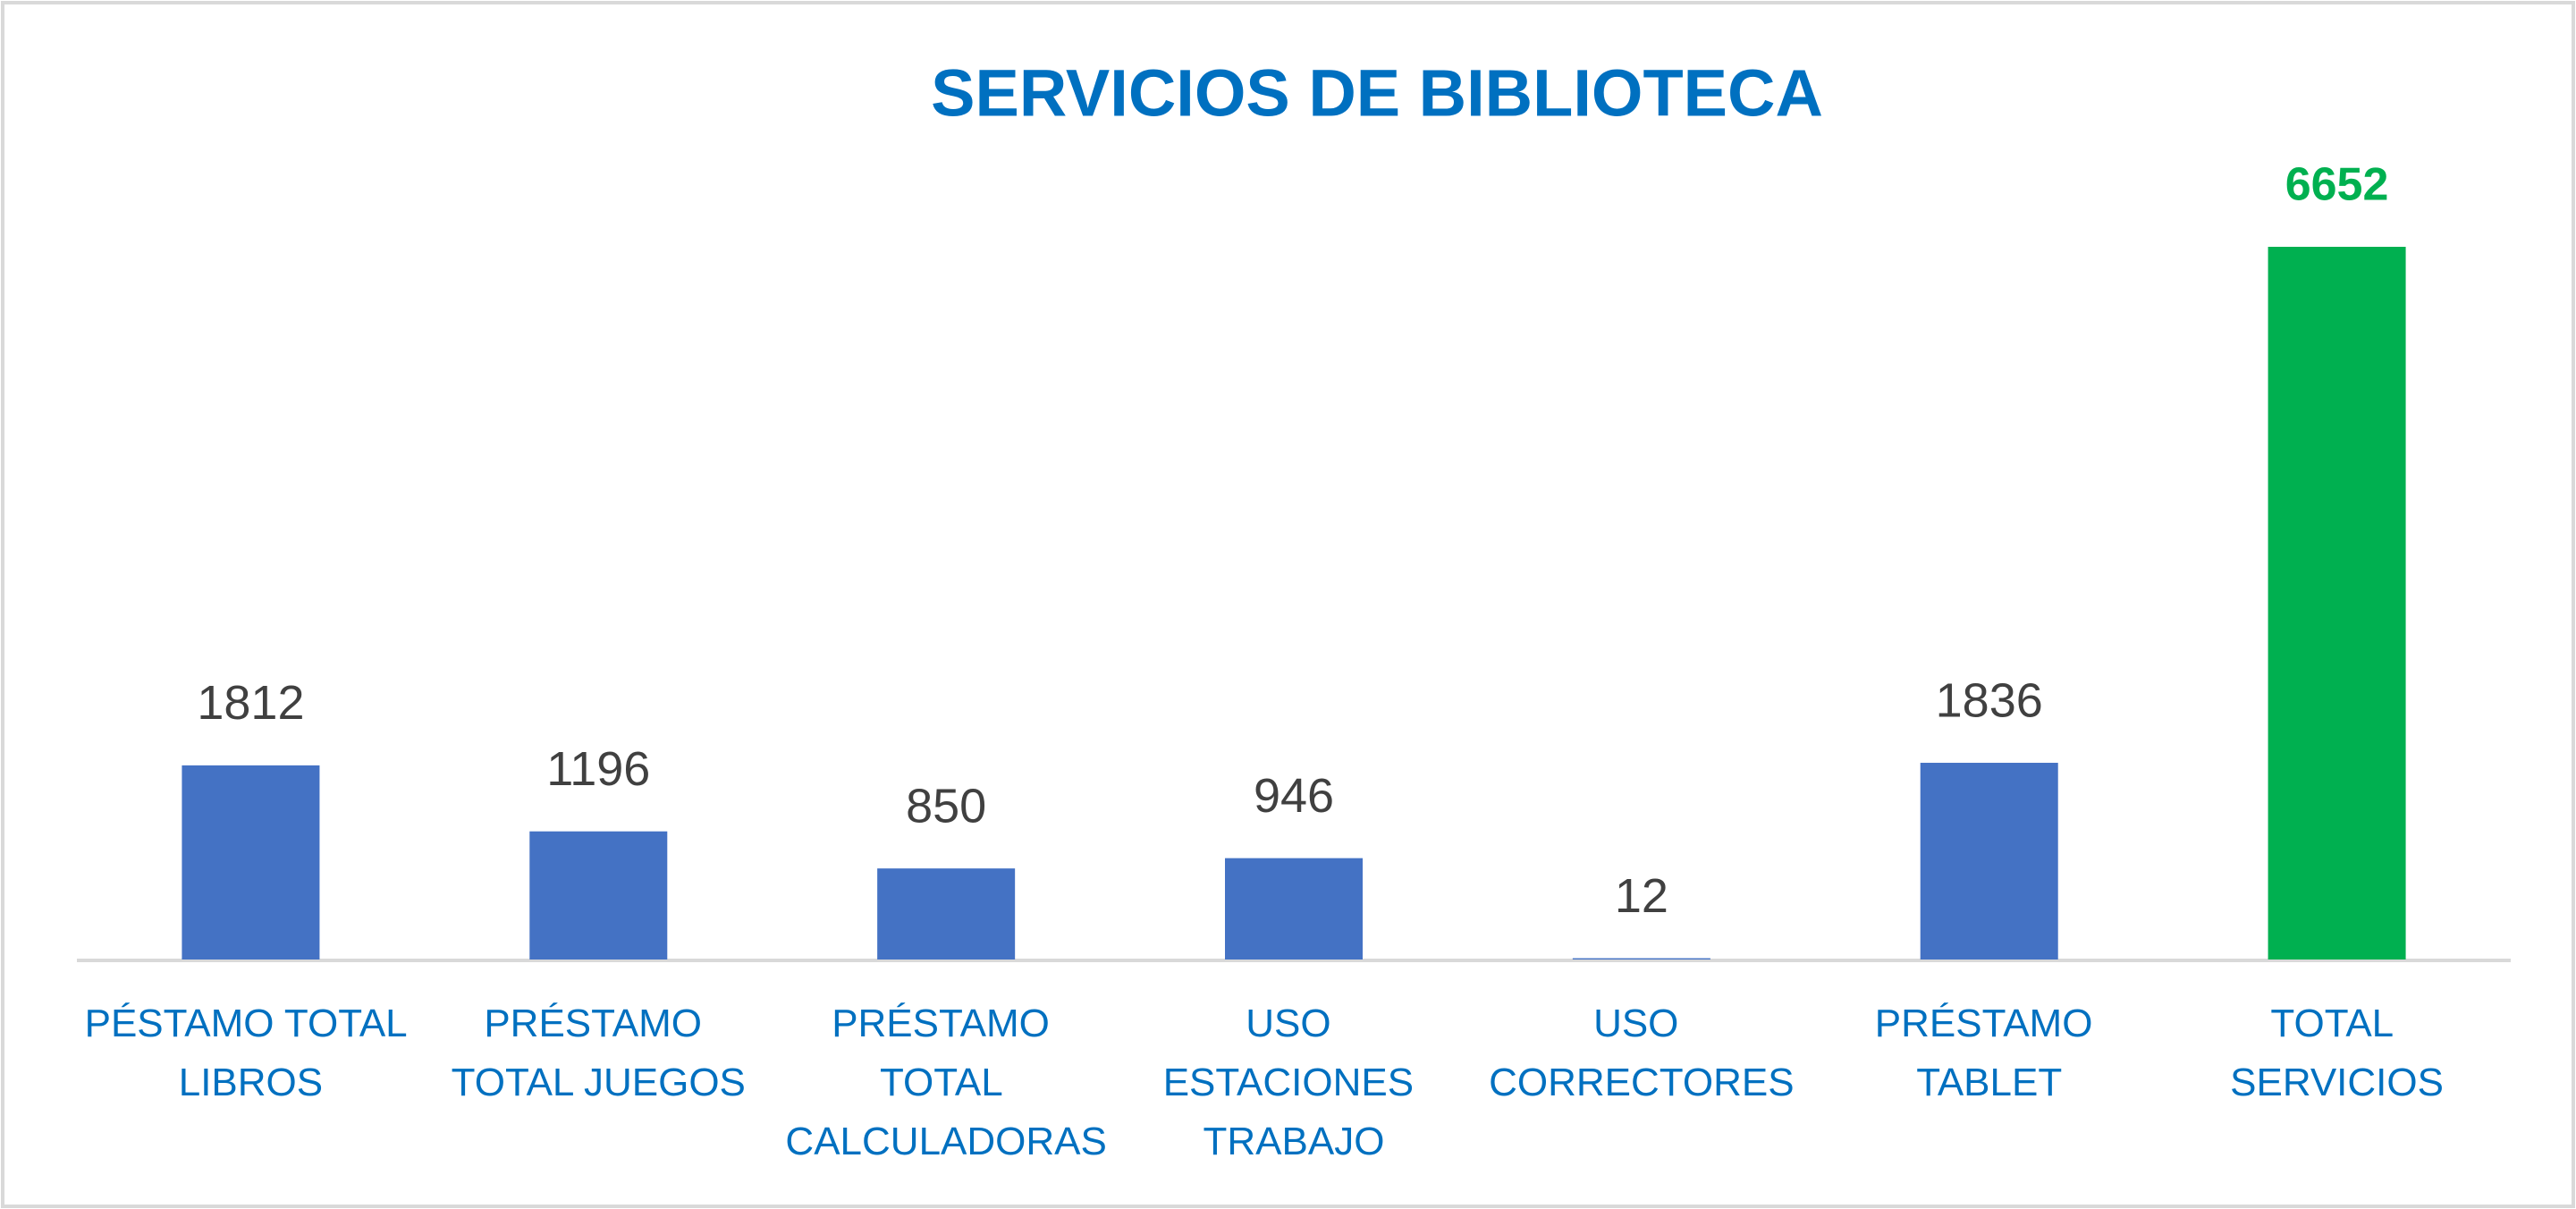  I want to click on x-tick-label-line: LIBROS, so click(251, 1082).